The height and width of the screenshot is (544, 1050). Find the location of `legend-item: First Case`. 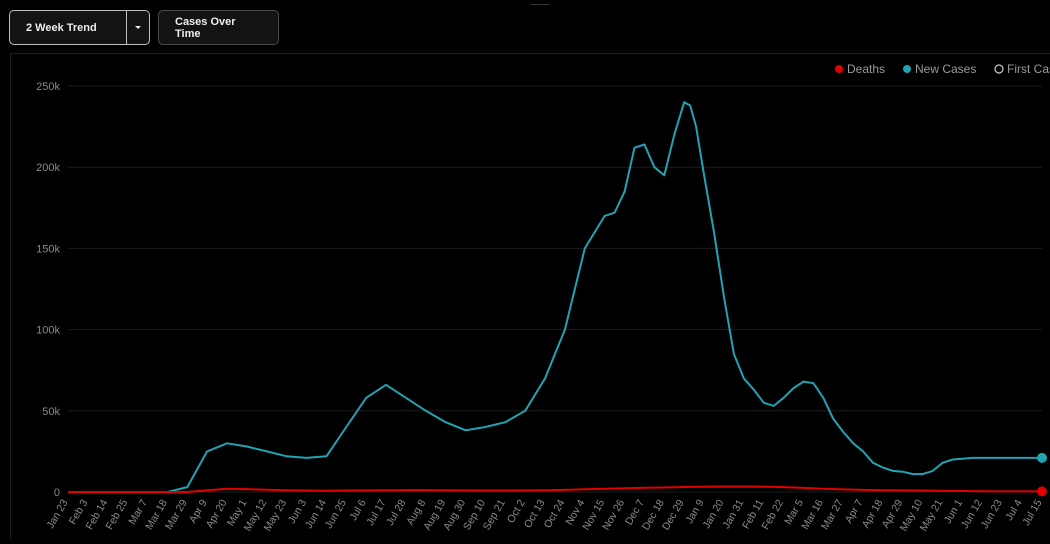

legend-item: First Case is located at coordinates (1022, 69).